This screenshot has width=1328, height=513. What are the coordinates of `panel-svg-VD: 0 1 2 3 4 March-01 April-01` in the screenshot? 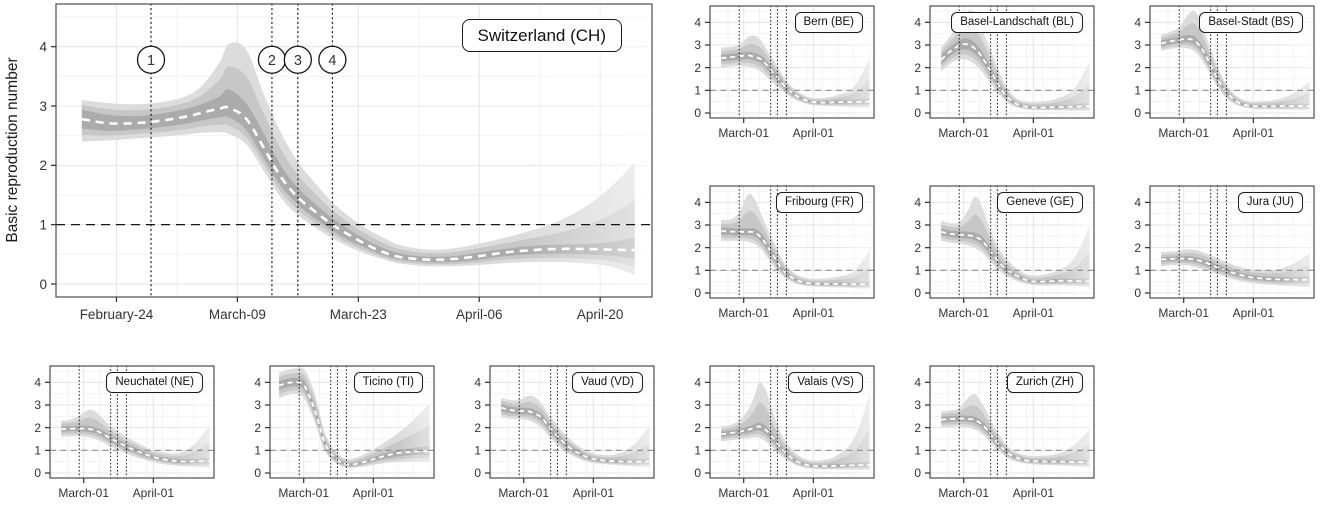 It's located at (564, 432).